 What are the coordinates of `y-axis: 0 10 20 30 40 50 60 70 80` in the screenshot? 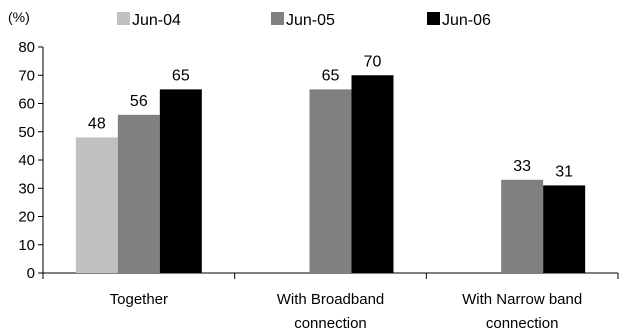 It's located at (31, 160).